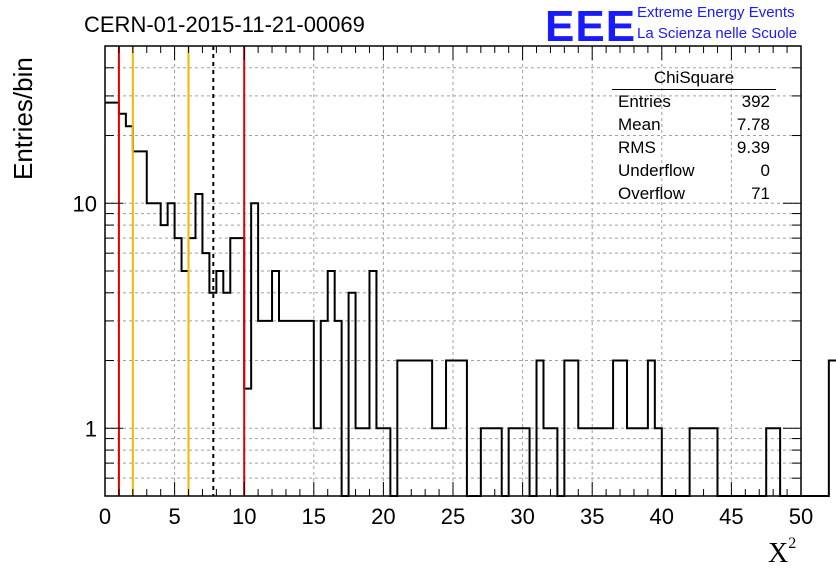 The image size is (836, 572). Describe the element at coordinates (694, 147) in the screenshot. I see `stats-row-rms: RMS 9.39` at that location.